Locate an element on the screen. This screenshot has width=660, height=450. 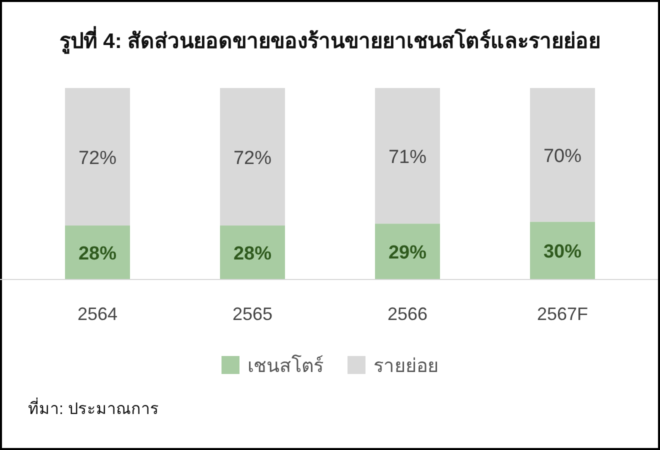
x-tick-label: 2565 is located at coordinates (252, 314).